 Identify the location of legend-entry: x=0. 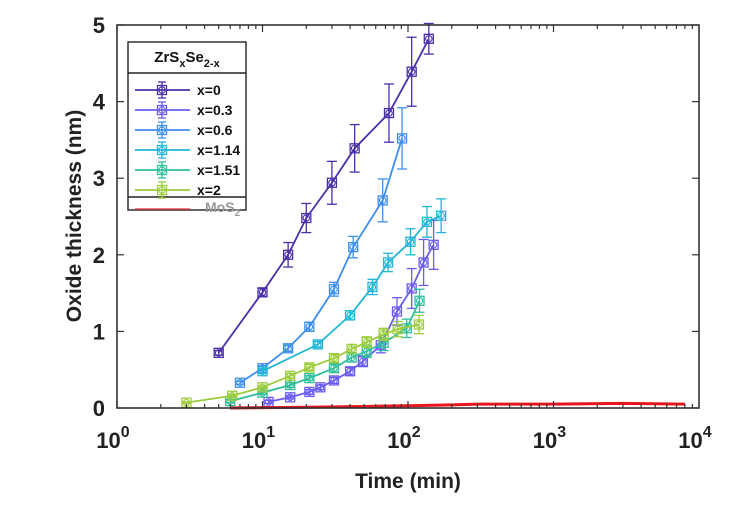
(178, 90).